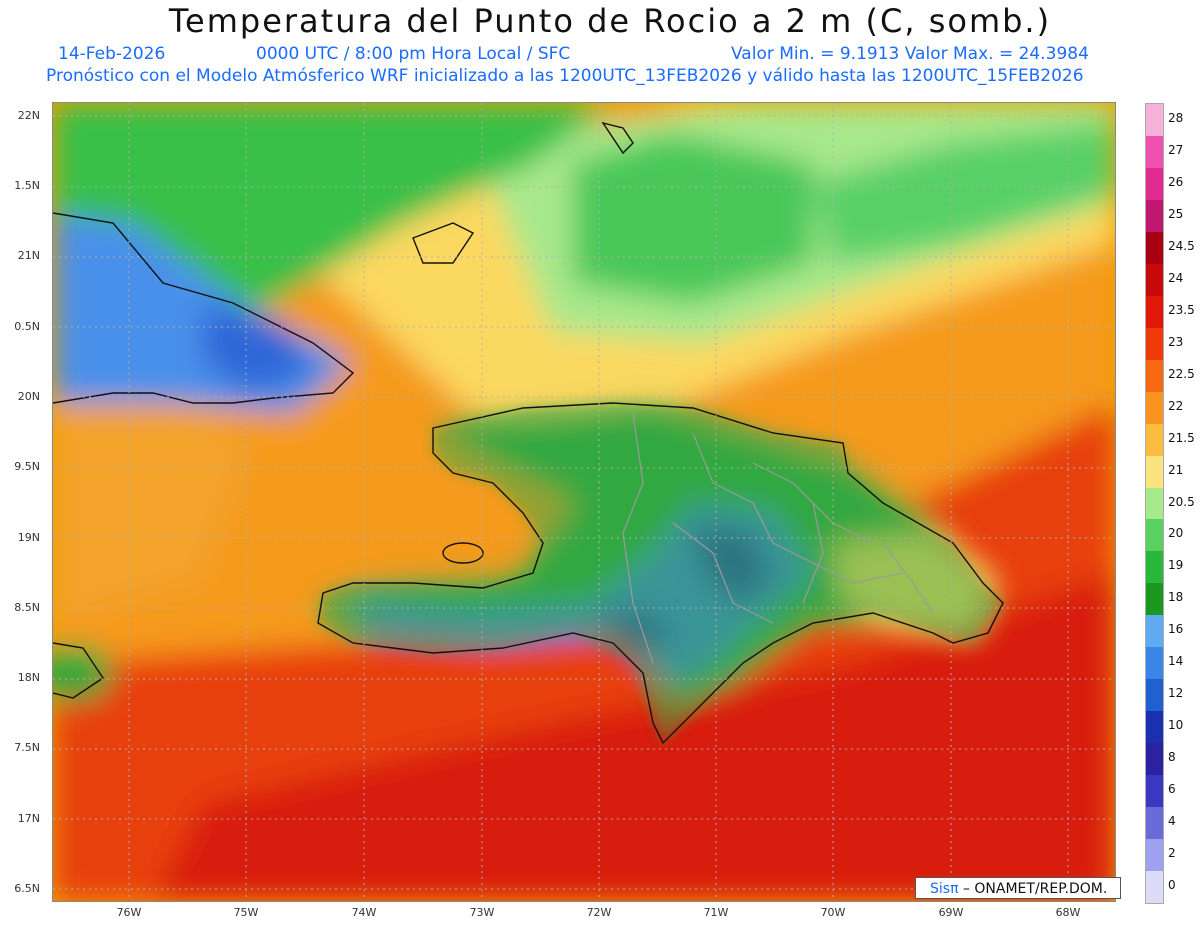 This screenshot has width=1200, height=927. Describe the element at coordinates (1176, 149) in the screenshot. I see `colorbar-label: 27` at that location.